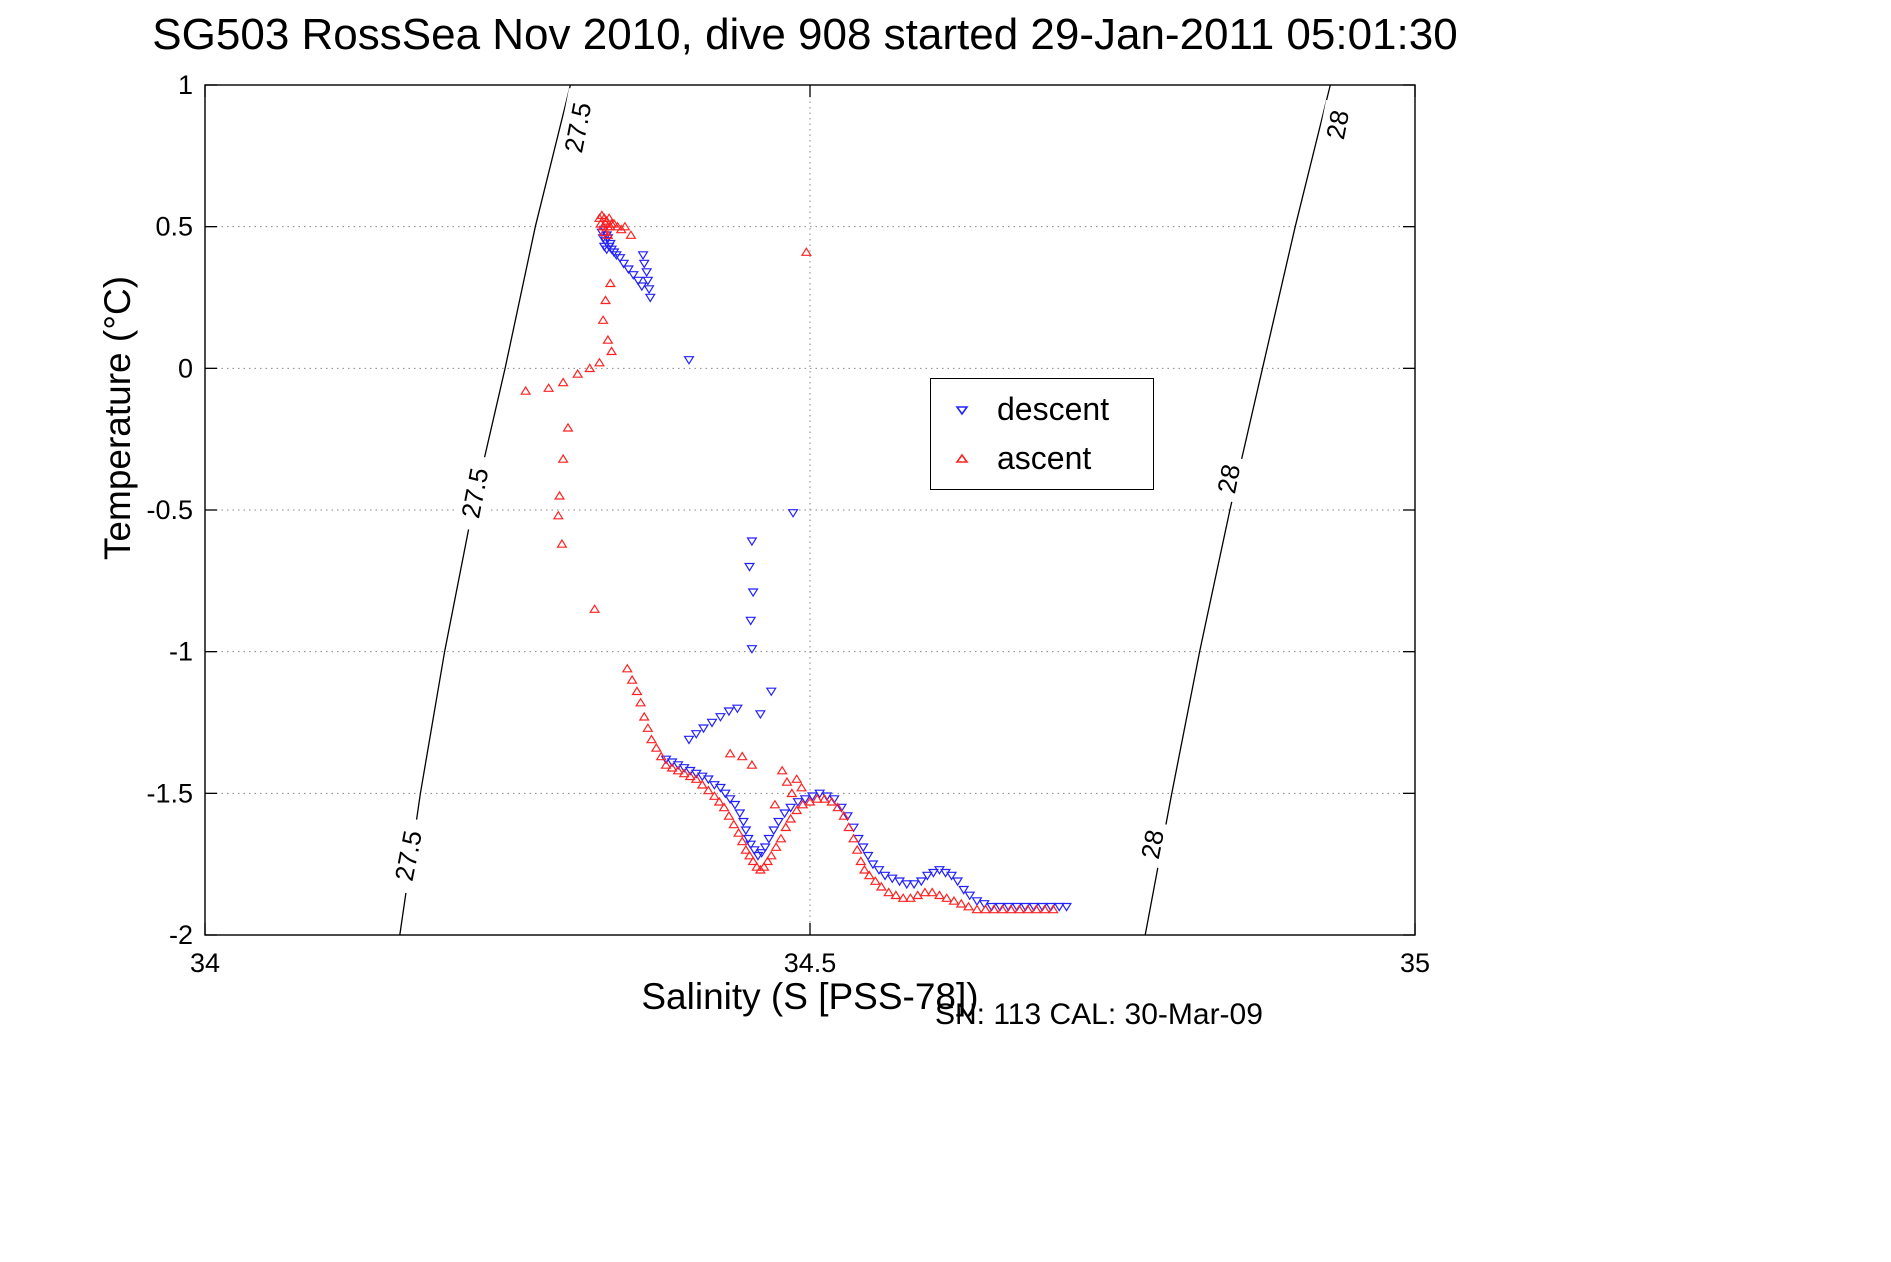  What do you see at coordinates (1053, 409) in the screenshot?
I see `legend-label-descent: descent` at bounding box center [1053, 409].